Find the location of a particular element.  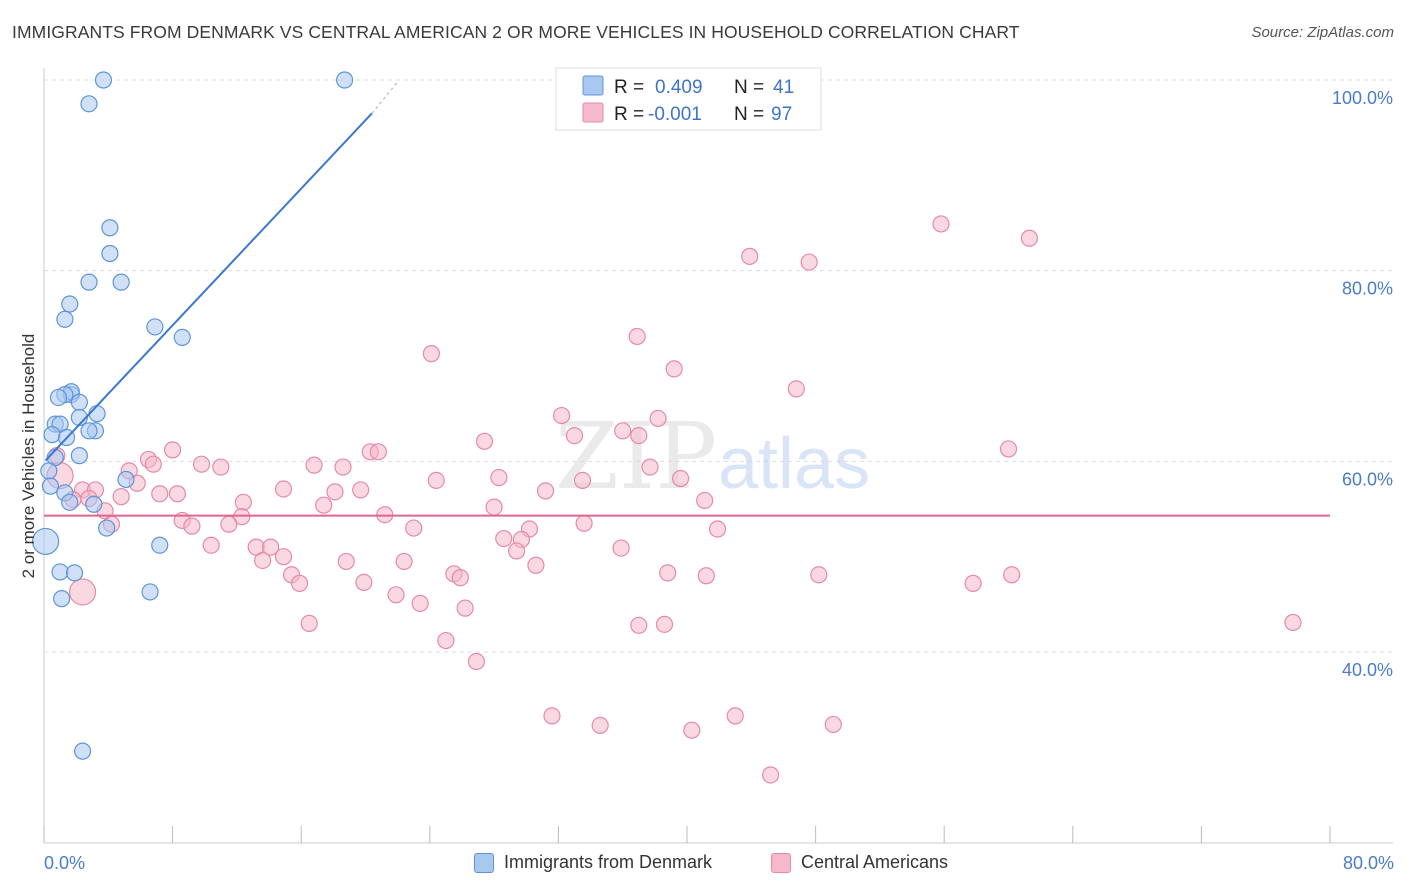

x-tick-max: 80.0% is located at coordinates (1368, 863).